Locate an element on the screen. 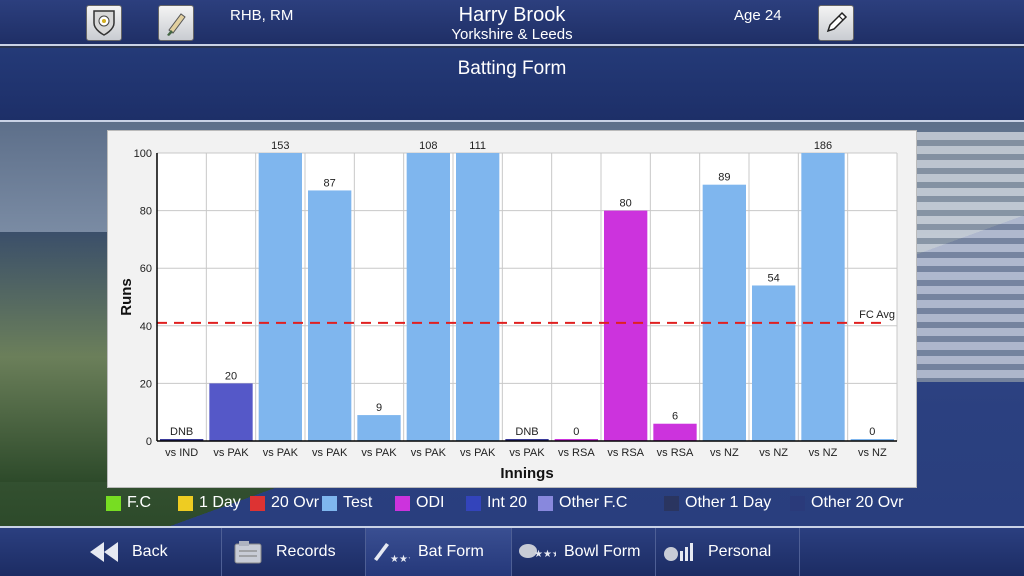  legend-item-int20: Int 20 is located at coordinates (496, 503).